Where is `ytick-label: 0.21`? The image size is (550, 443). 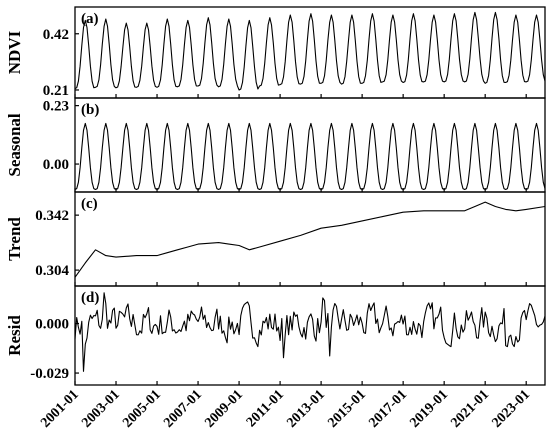
ytick-label: 0.21 is located at coordinates (56, 91).